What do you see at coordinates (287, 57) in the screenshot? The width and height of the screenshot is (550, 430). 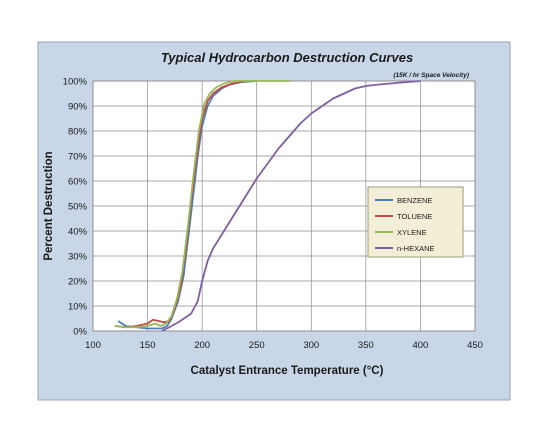 I see `chart-title: Typical Hydrocarbon Destruction Curves` at bounding box center [287, 57].